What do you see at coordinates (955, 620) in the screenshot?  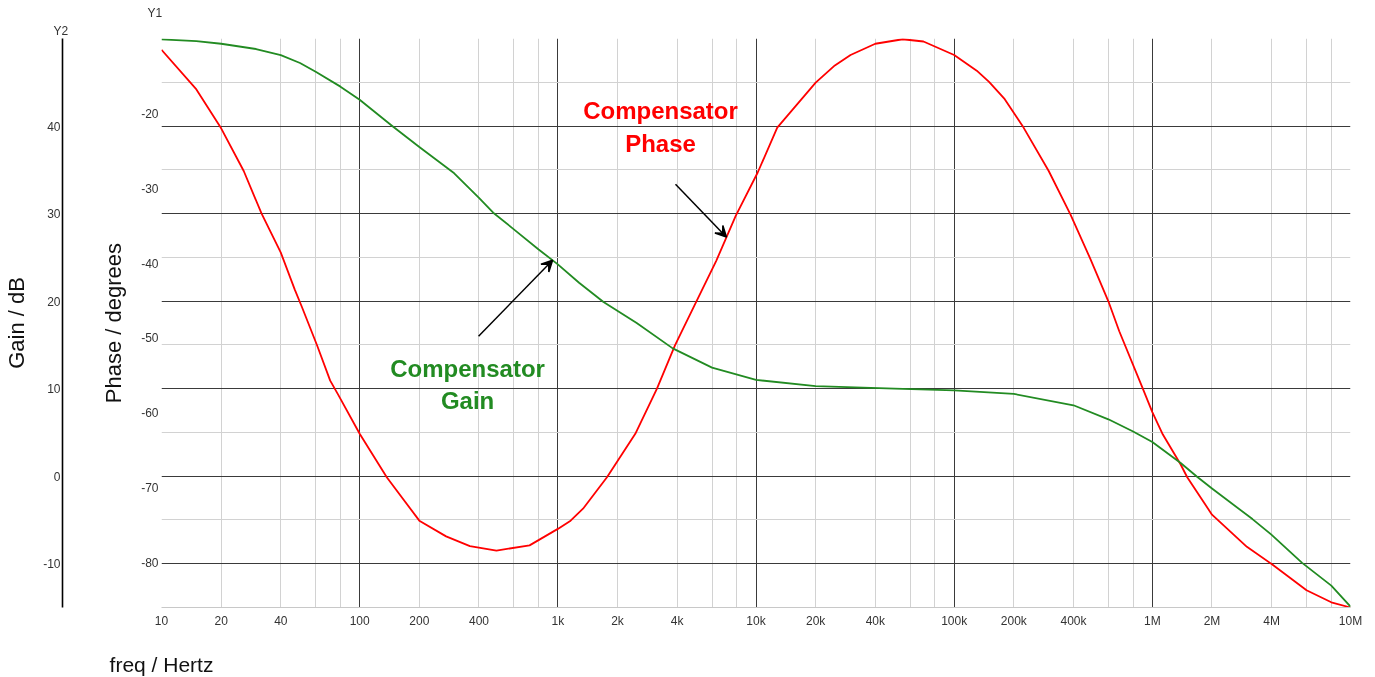 I see `x-tick-label: 100k` at bounding box center [955, 620].